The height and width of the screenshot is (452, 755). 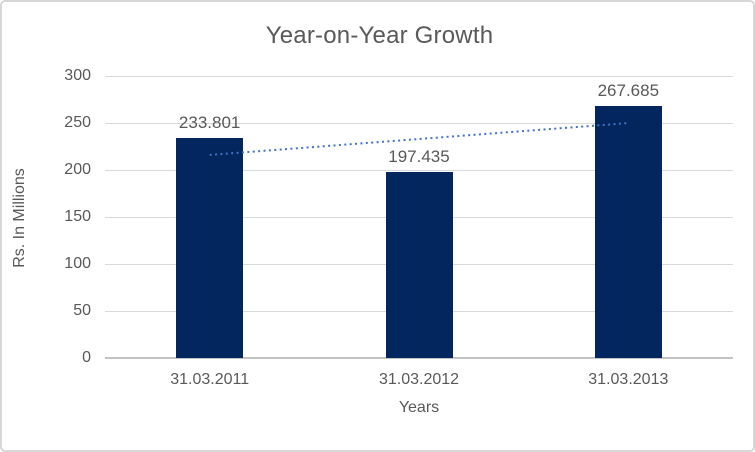 I want to click on y-tick-label: 100, so click(x=77, y=263).